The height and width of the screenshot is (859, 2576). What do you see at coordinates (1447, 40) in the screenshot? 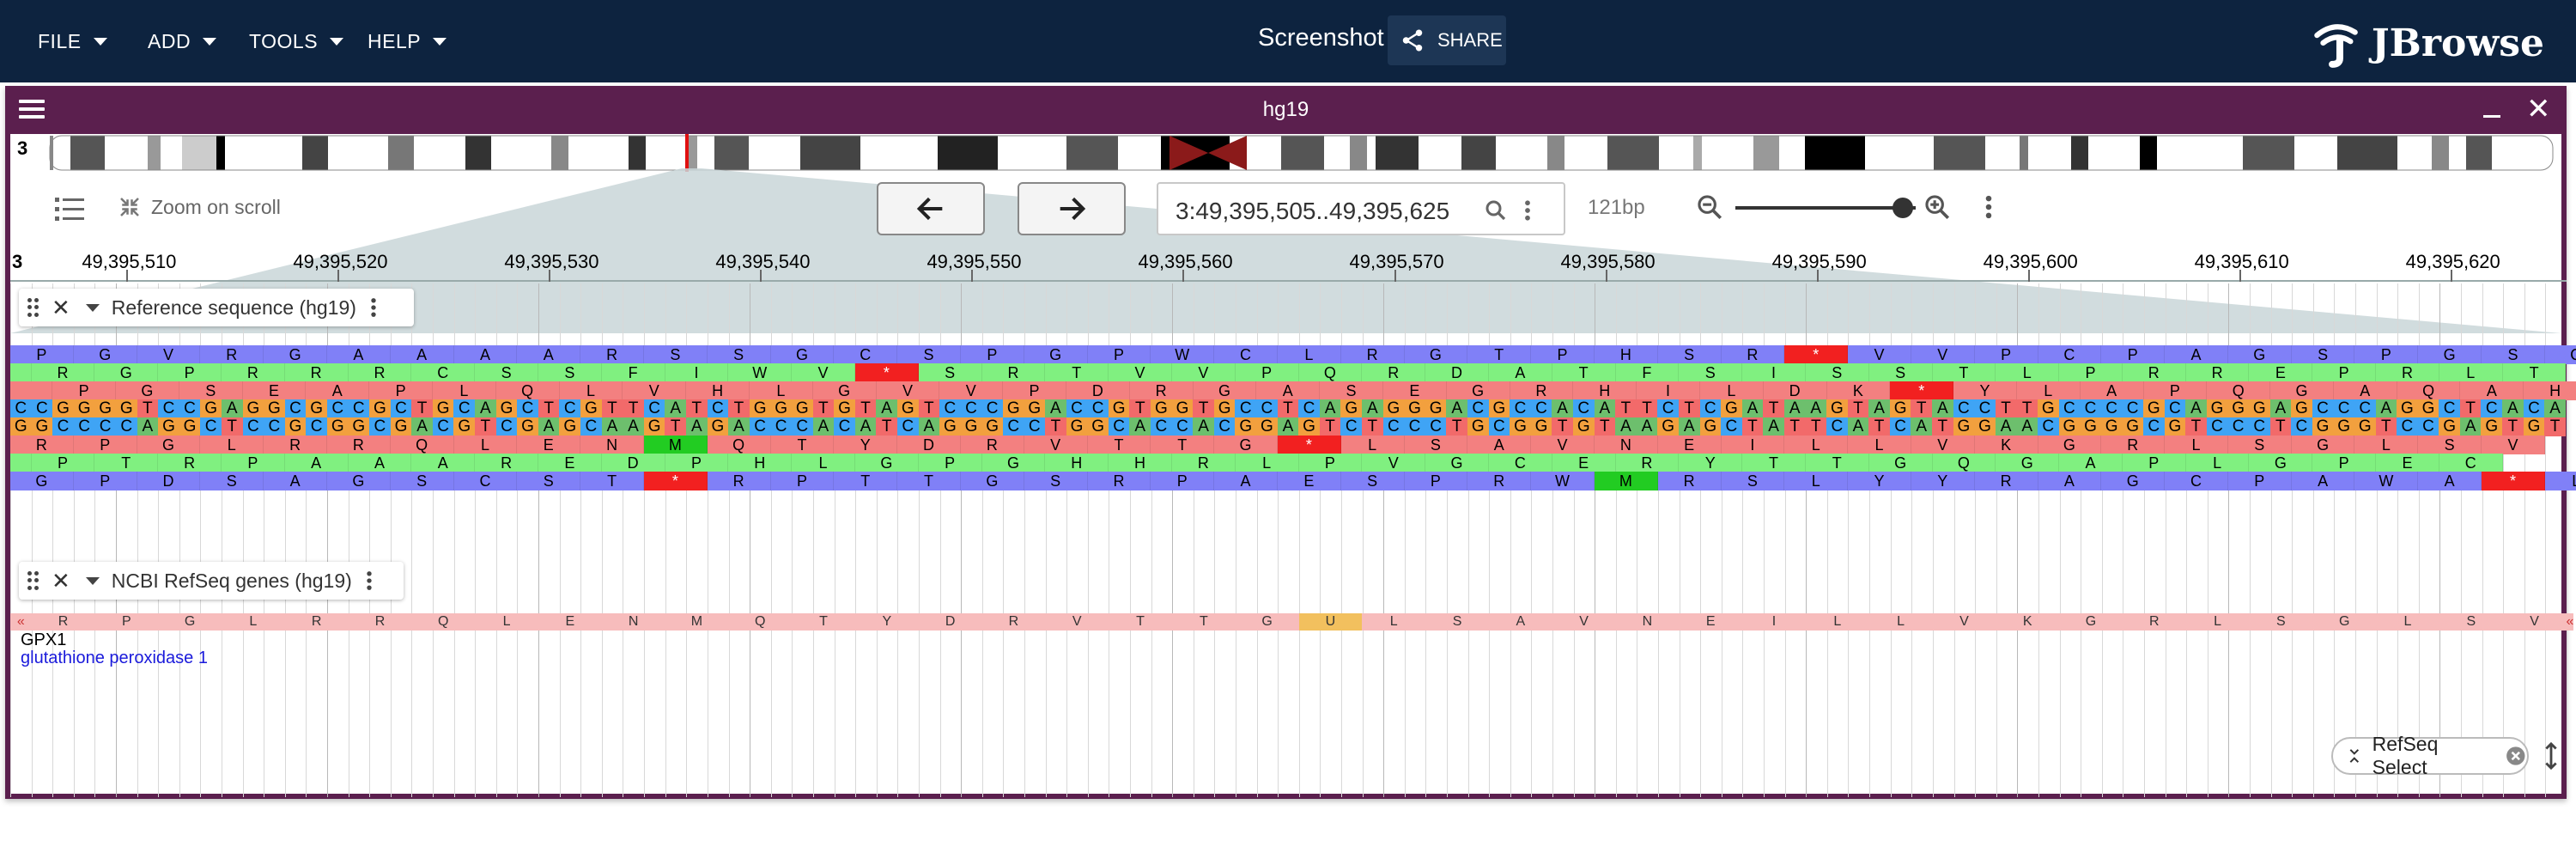
I see `share-button: SHARE` at bounding box center [1447, 40].